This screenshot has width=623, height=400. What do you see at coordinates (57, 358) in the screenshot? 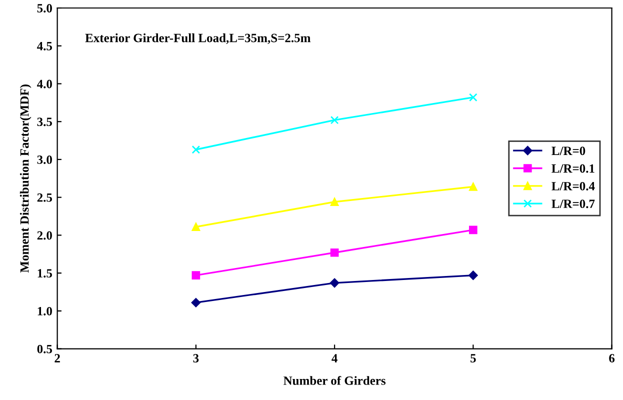
I see `x-tick-label: 2` at bounding box center [57, 358].